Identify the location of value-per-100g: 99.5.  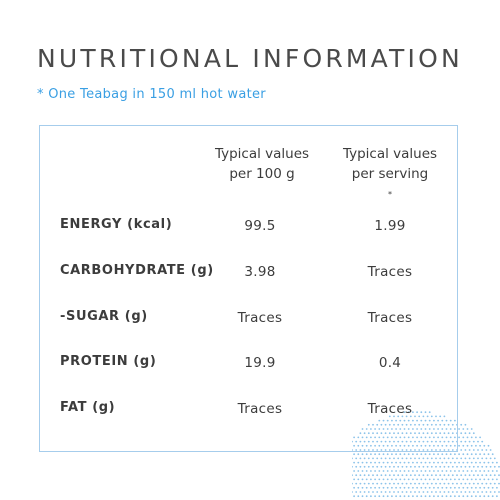
(260, 226).